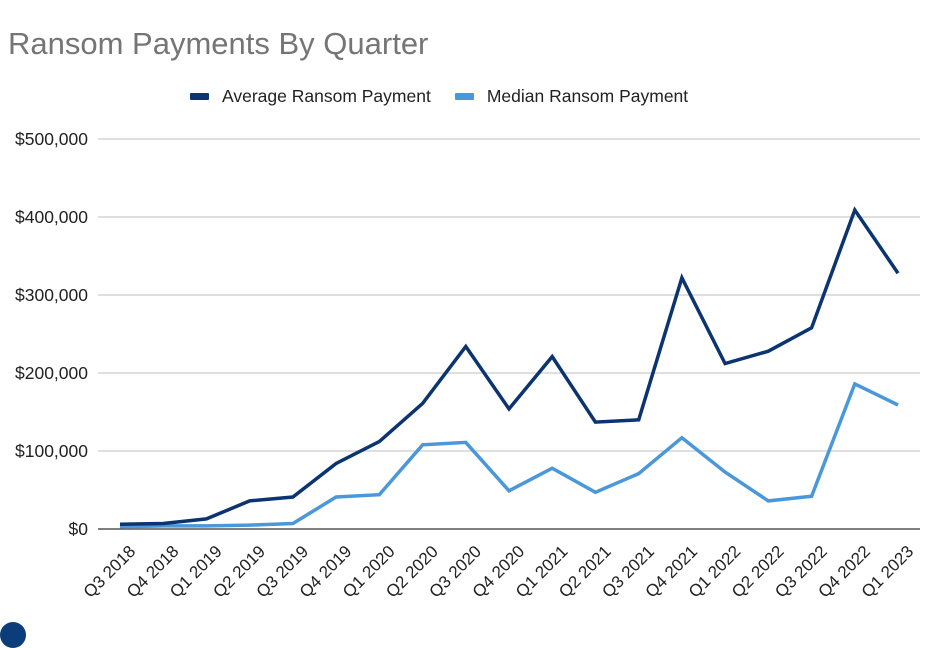 The height and width of the screenshot is (648, 951). Describe the element at coordinates (326, 96) in the screenshot. I see `legend-label-average: Average Ransom Payment` at that location.